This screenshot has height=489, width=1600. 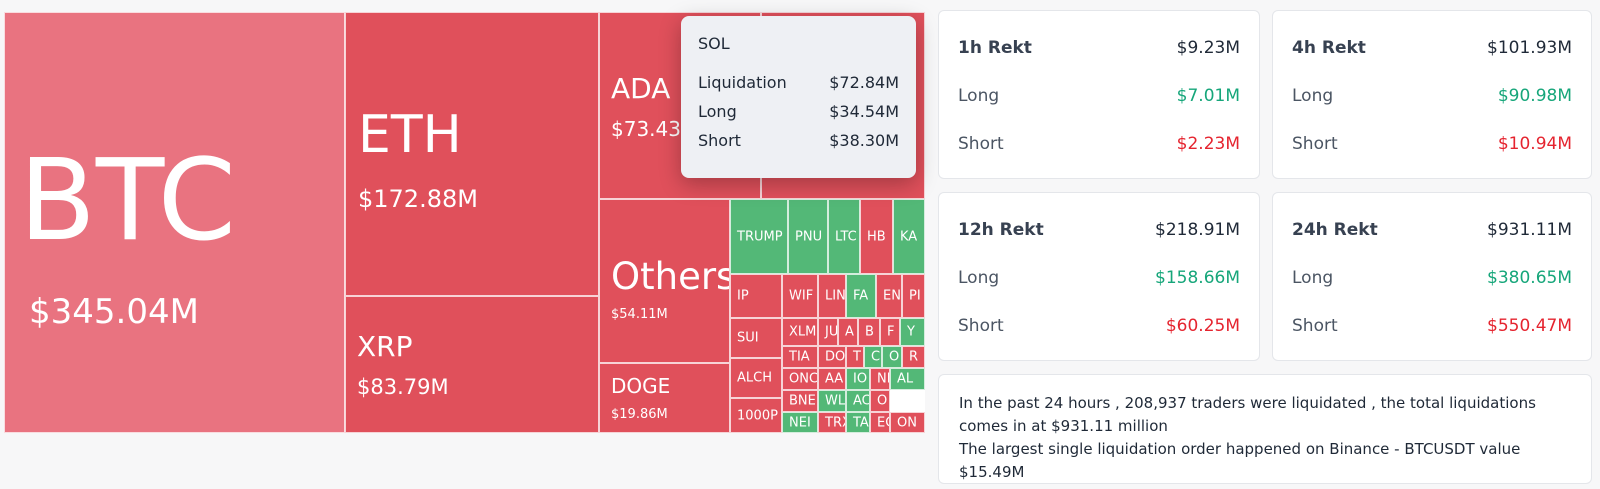 I want to click on tile-ada-symbol: ADA, so click(x=641, y=88).